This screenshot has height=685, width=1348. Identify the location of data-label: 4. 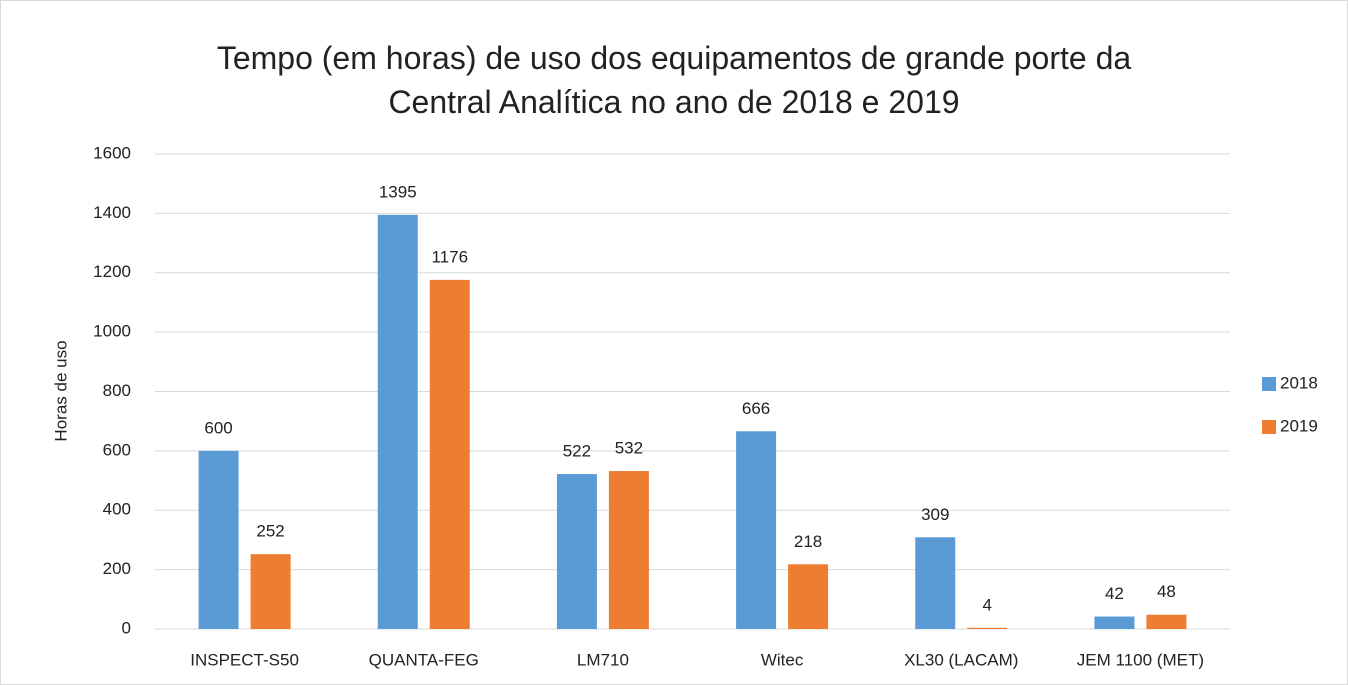
(987, 604).